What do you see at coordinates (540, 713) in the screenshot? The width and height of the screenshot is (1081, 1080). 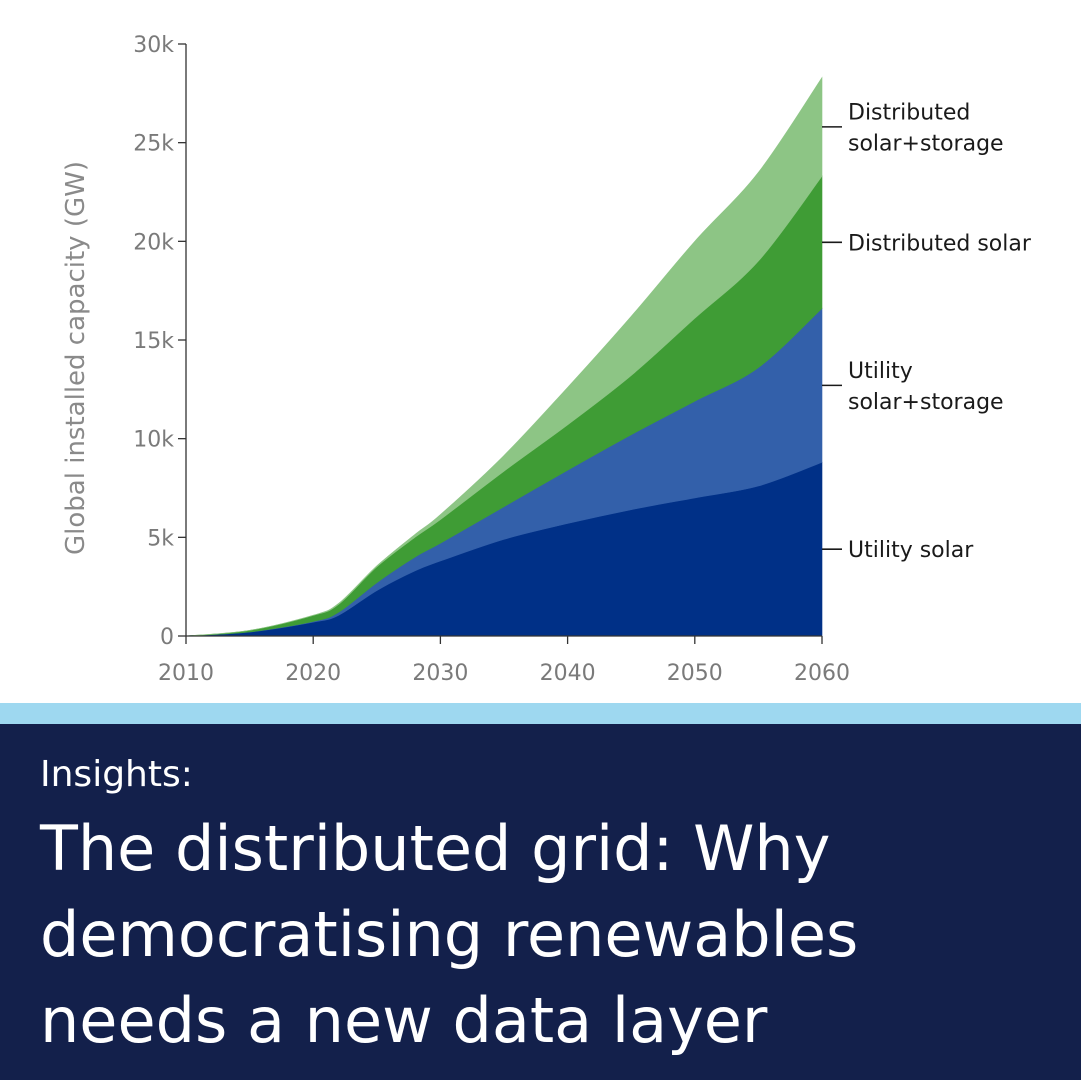 I see `accent-strip` at bounding box center [540, 713].